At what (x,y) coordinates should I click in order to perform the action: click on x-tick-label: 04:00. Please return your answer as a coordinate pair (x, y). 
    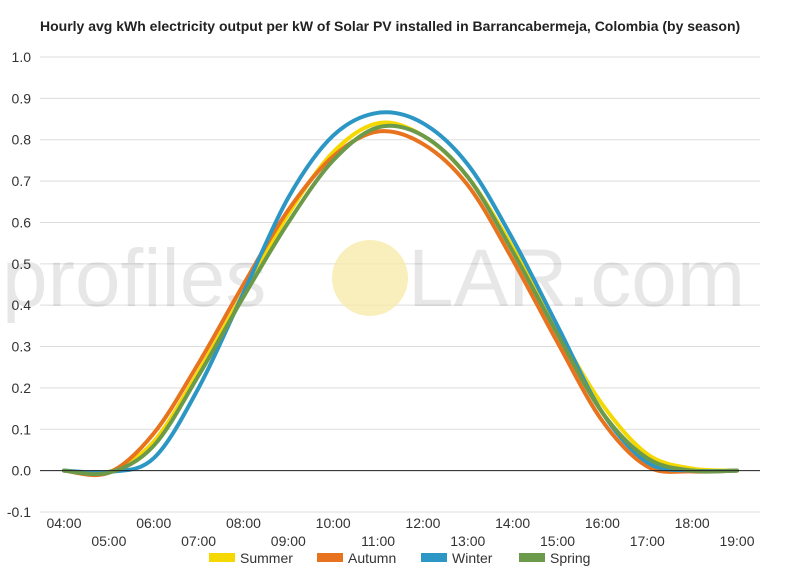
    Looking at the image, I should click on (63, 523).